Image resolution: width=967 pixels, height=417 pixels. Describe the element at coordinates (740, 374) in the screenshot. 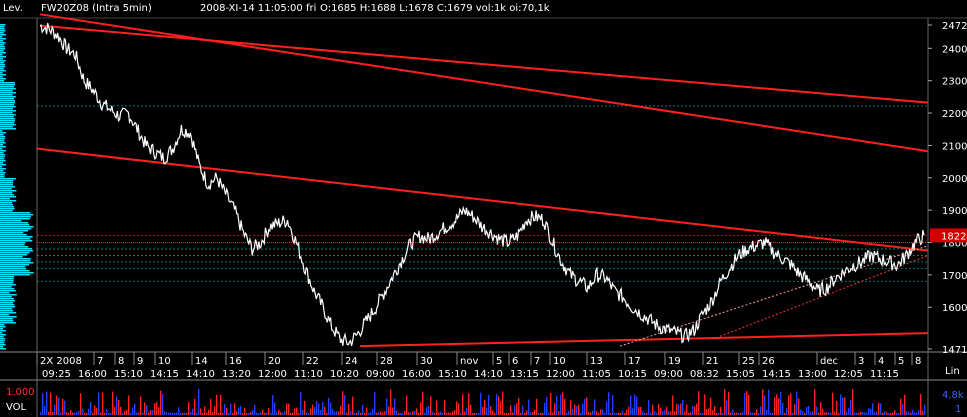

I see `time-label: 15:05` at that location.